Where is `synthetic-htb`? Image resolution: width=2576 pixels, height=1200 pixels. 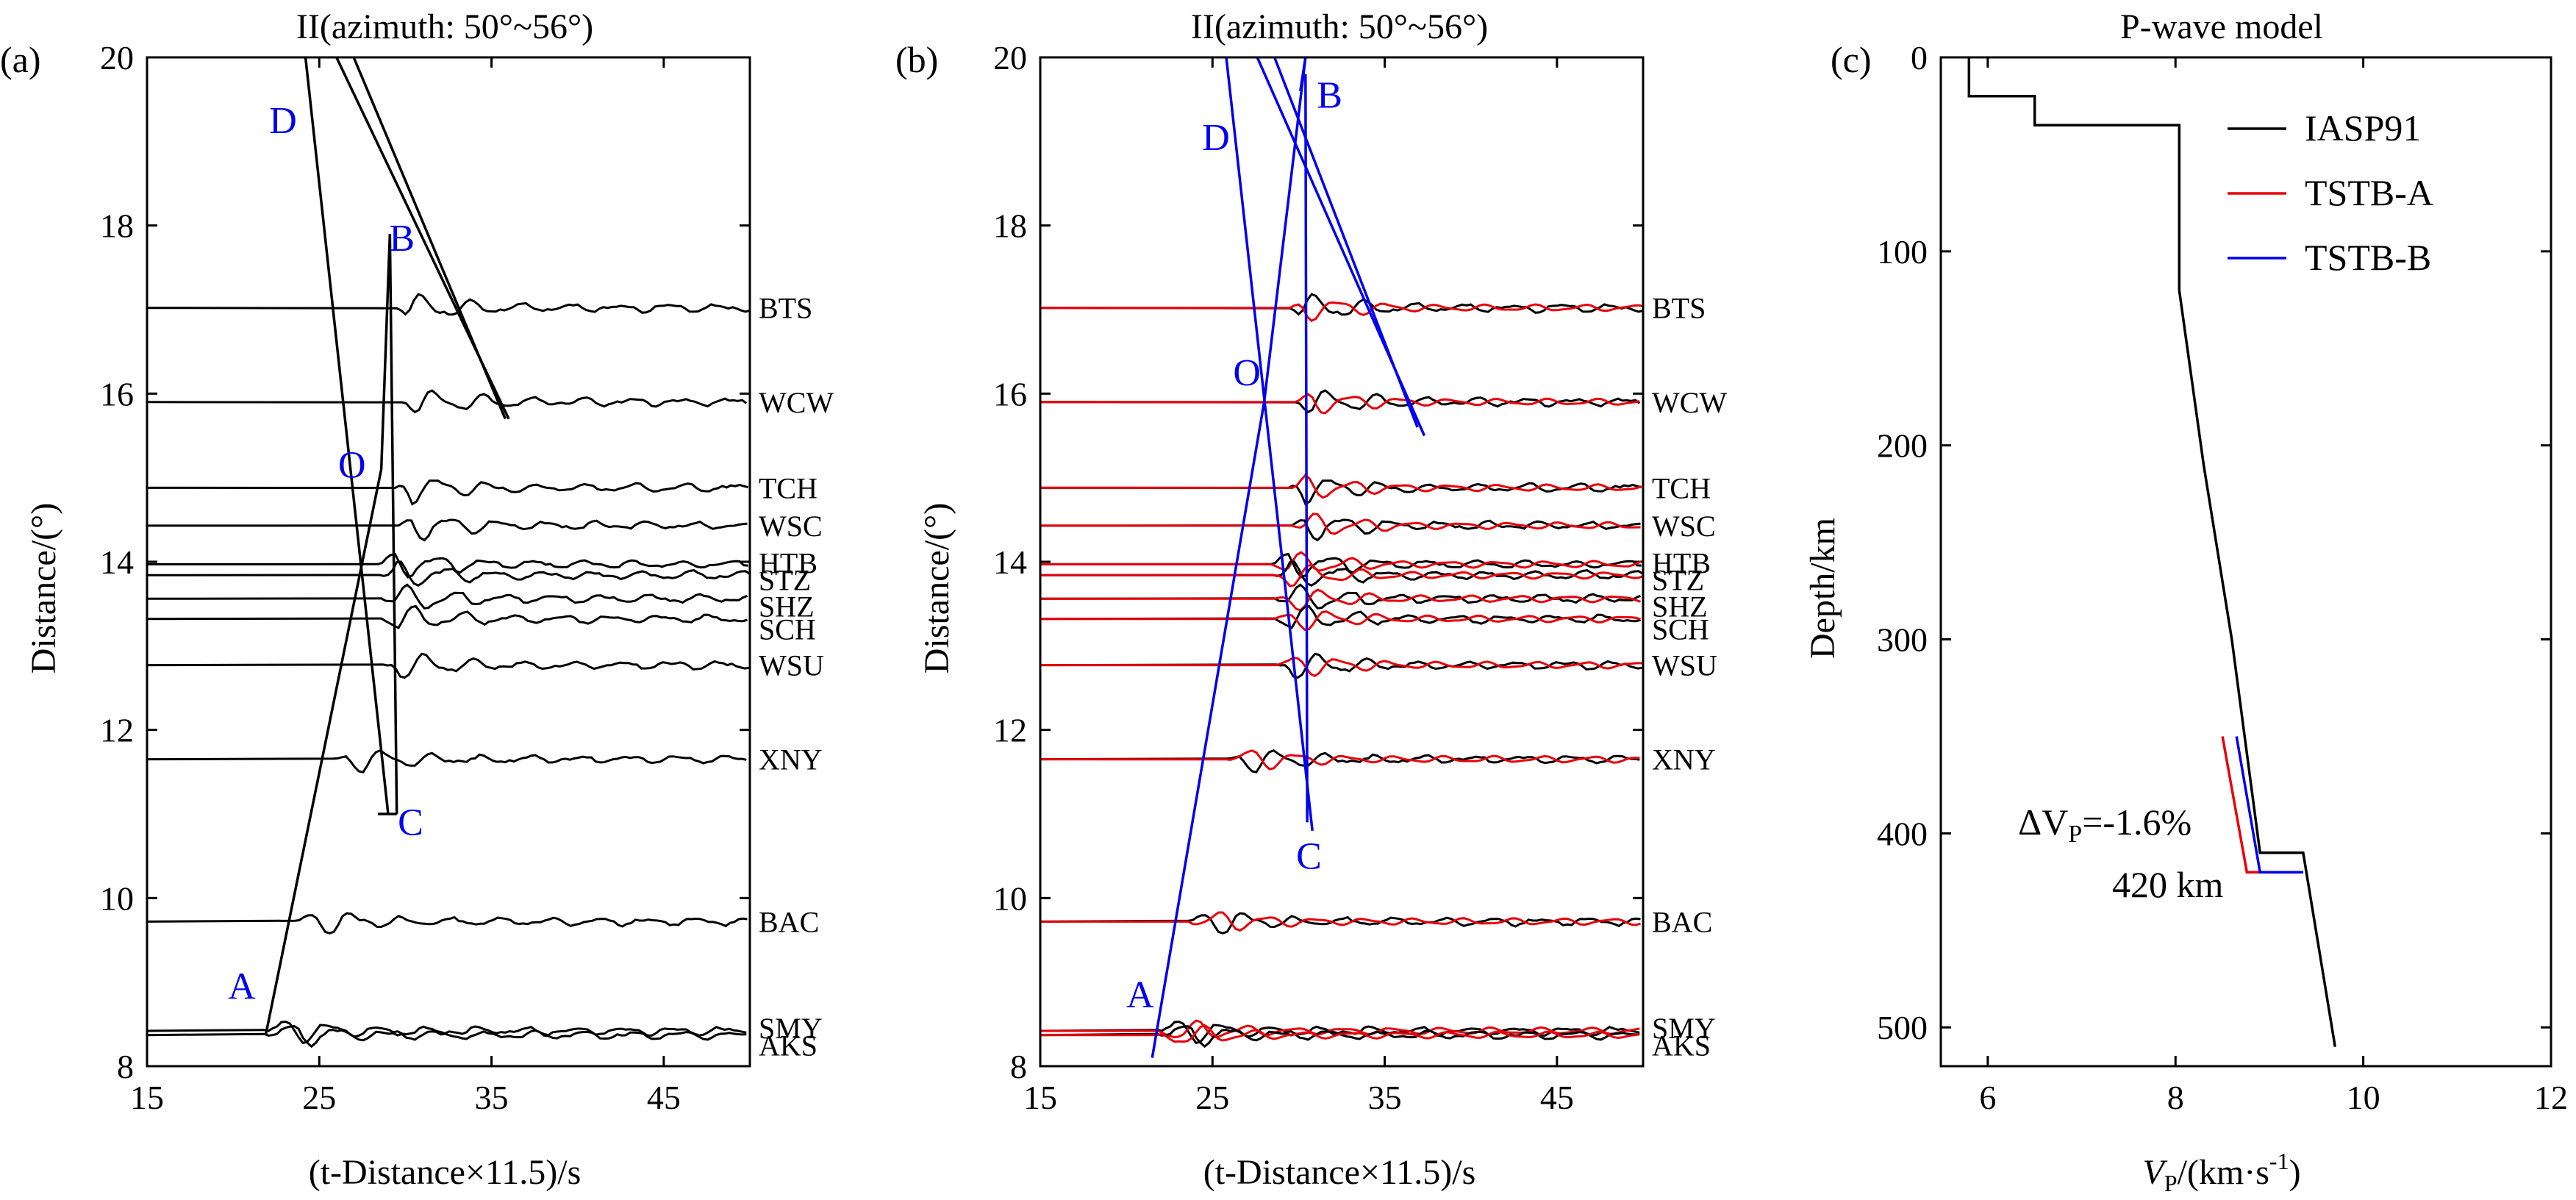 synthetic-htb is located at coordinates (1341, 562).